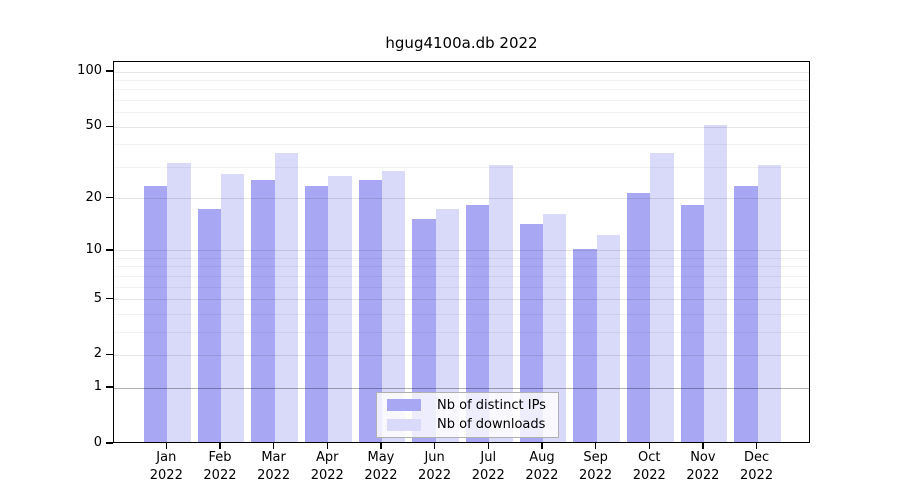  What do you see at coordinates (97, 442) in the screenshot?
I see `y-tick-label-0: 0` at bounding box center [97, 442].